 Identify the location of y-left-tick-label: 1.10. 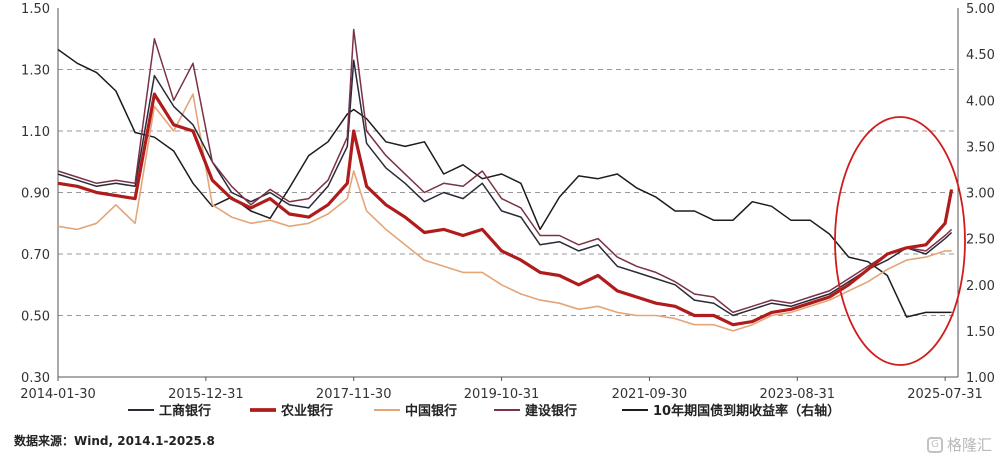
(35, 132).